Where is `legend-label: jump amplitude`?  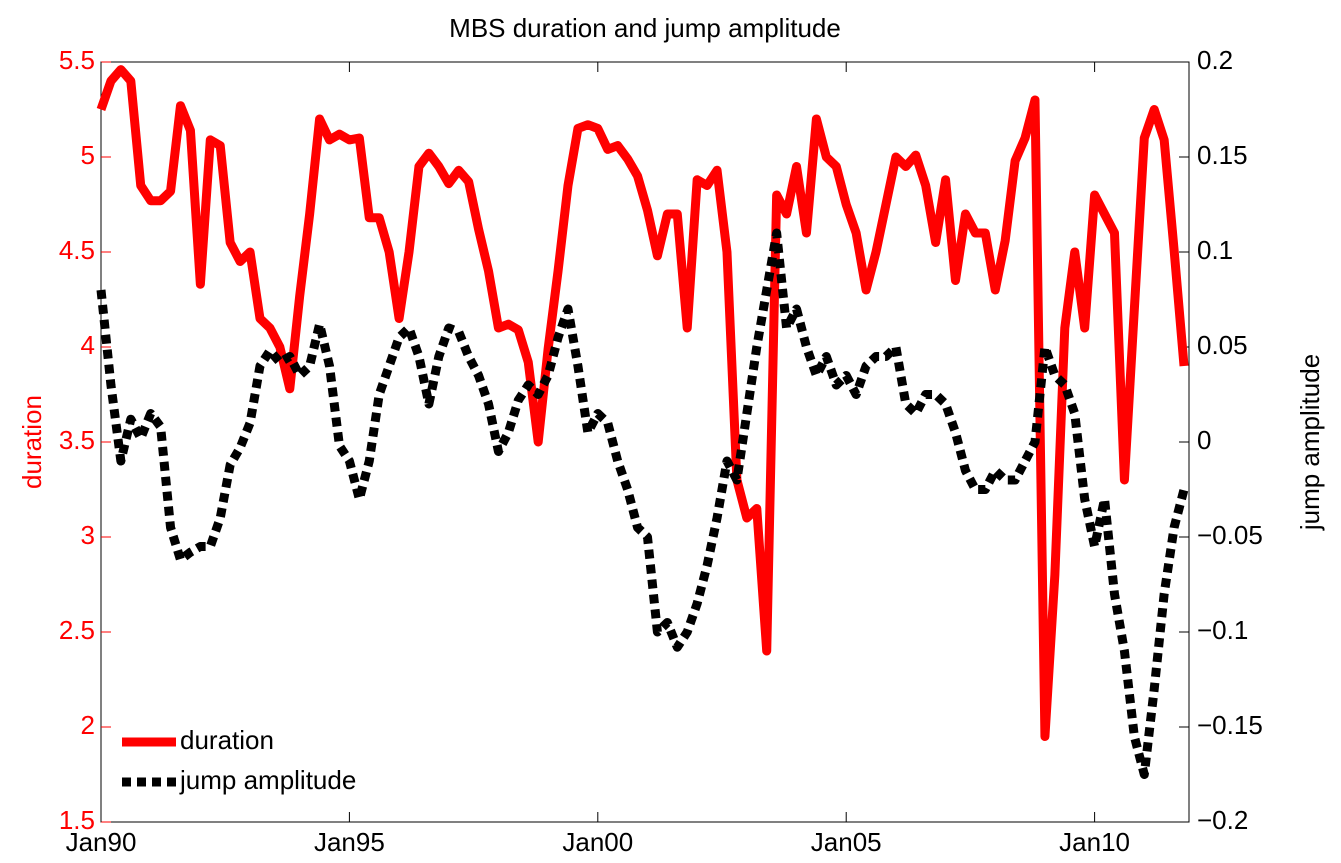 legend-label: jump amplitude is located at coordinates (267, 780).